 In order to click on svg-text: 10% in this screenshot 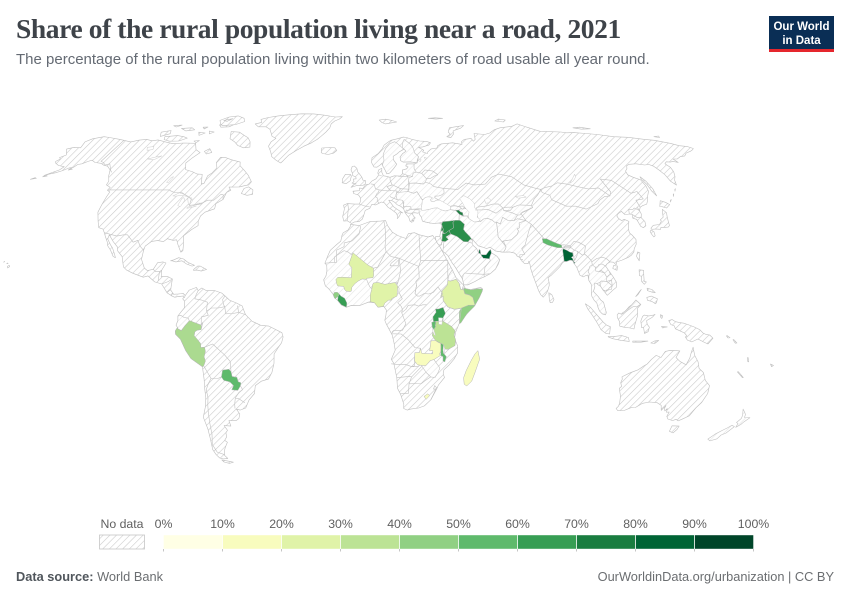, I will do `click(222, 524)`.